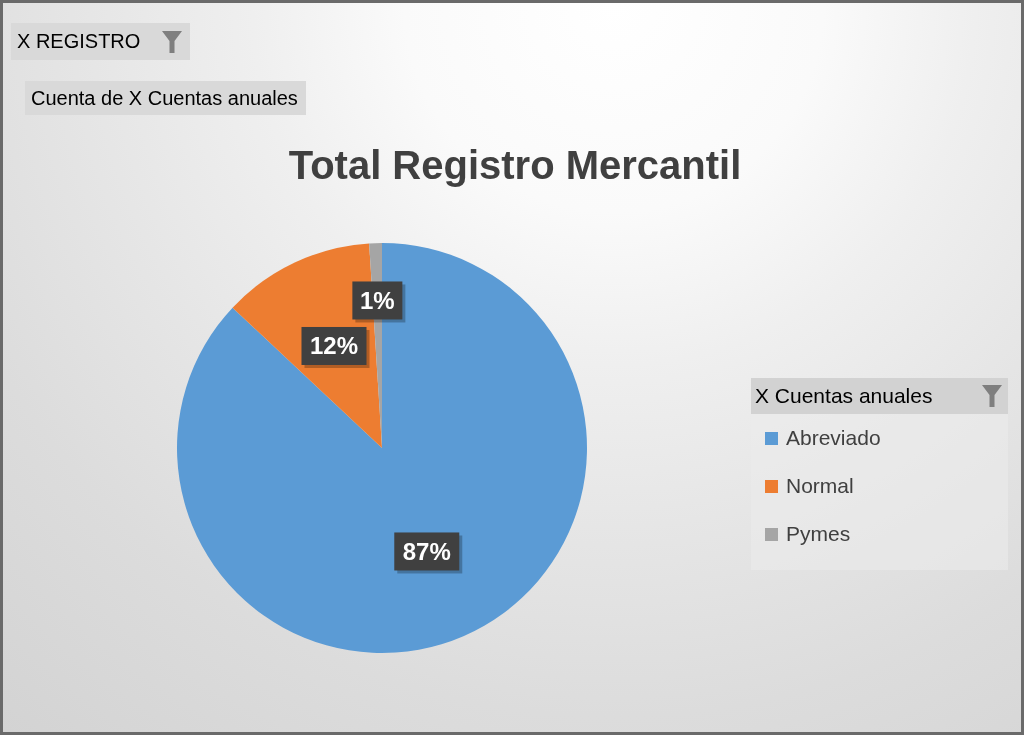 This screenshot has height=735, width=1024. What do you see at coordinates (377, 300) in the screenshot?
I see `data-label: 1%` at bounding box center [377, 300].